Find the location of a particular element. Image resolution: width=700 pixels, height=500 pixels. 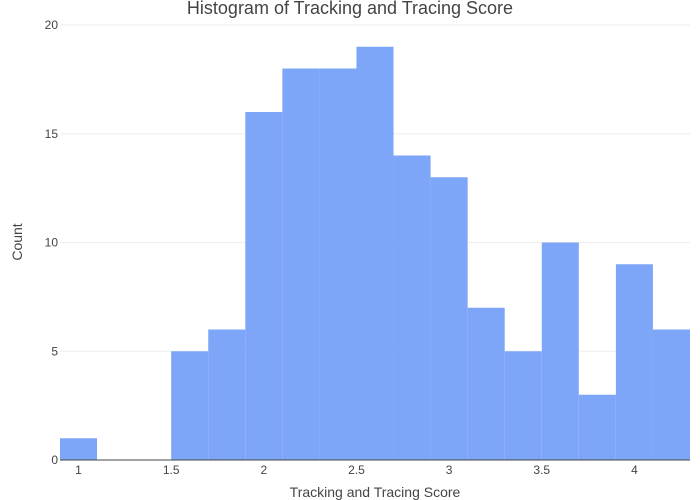

x-tick-label: 3 is located at coordinates (449, 470).